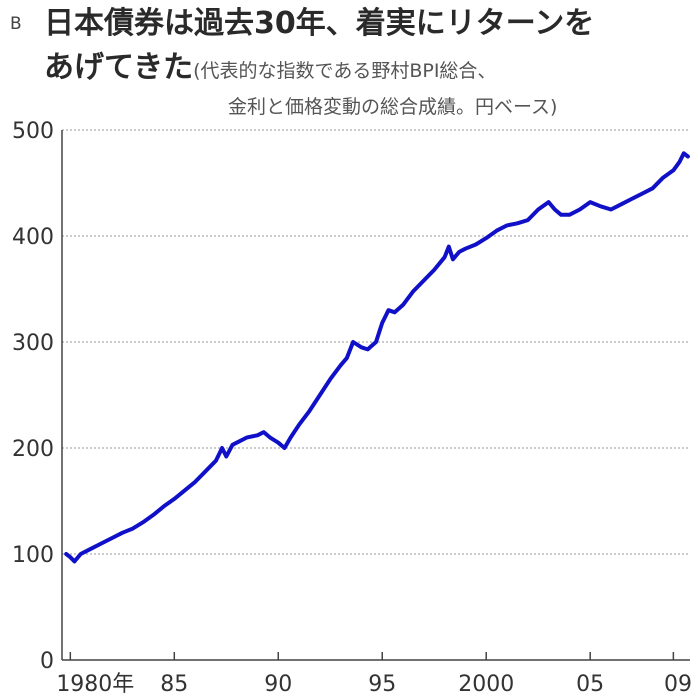 The height and width of the screenshot is (698, 698). I want to click on x-tick-label: 90, so click(278, 684).